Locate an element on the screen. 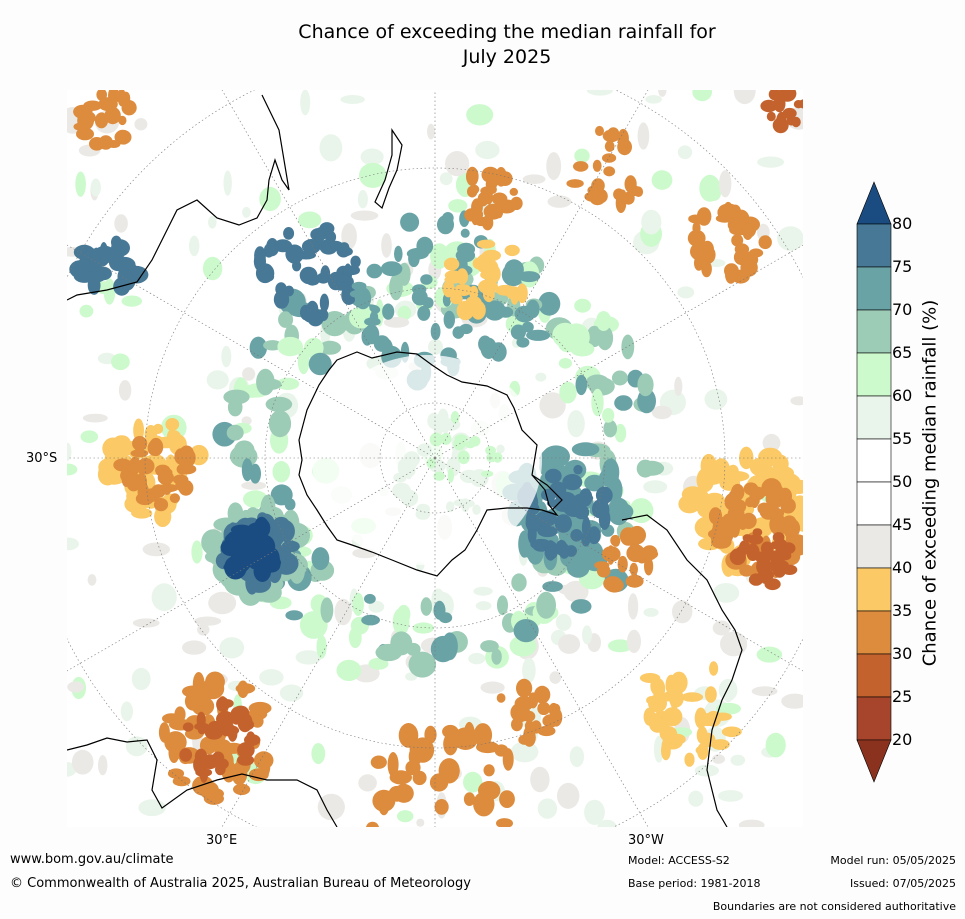 Image resolution: width=965 pixels, height=919 pixels. graticule-circle-60s is located at coordinates (435, 458).